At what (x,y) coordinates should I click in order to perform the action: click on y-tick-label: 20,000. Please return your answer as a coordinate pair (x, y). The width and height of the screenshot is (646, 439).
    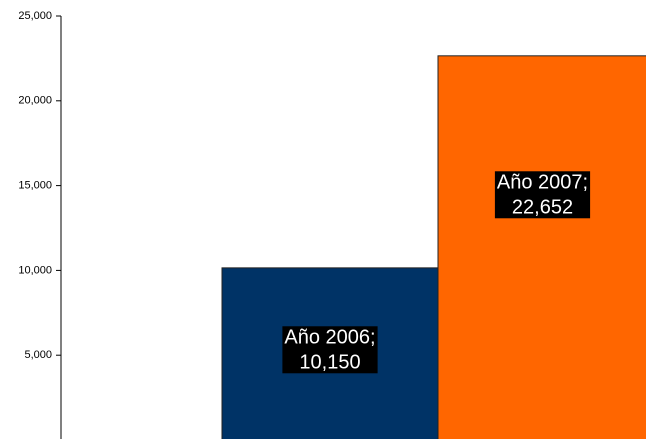
    Looking at the image, I should click on (35, 101).